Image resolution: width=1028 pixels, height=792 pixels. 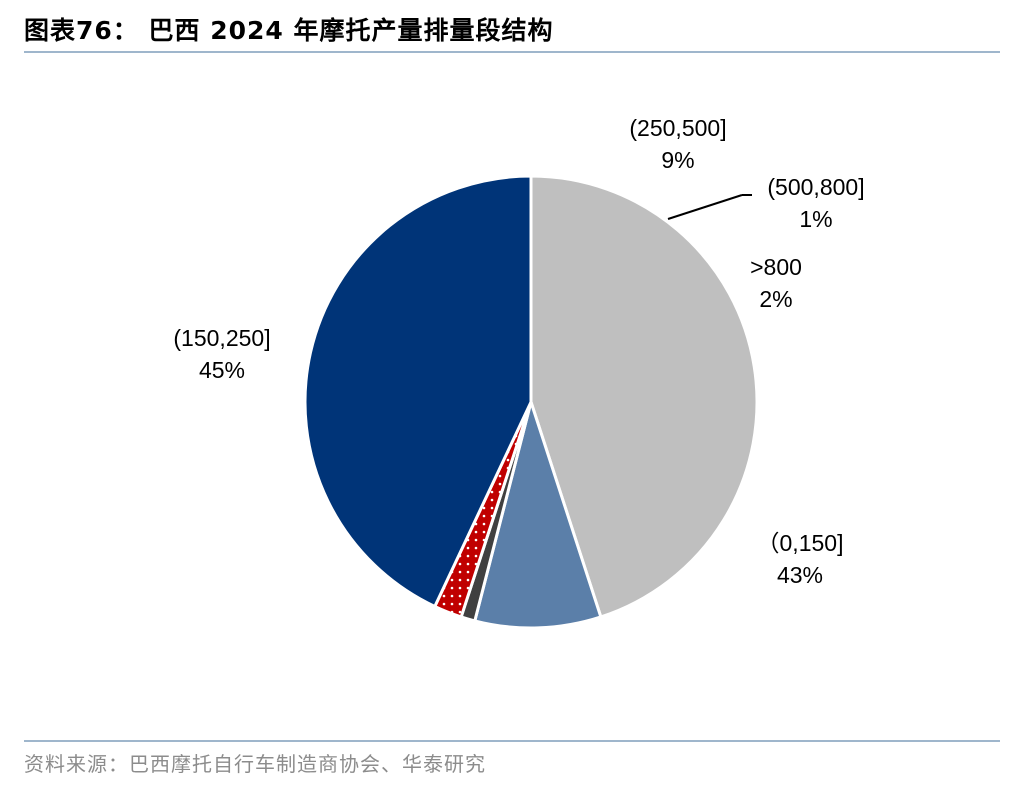 I want to click on bottom-divider, so click(x=512, y=741).